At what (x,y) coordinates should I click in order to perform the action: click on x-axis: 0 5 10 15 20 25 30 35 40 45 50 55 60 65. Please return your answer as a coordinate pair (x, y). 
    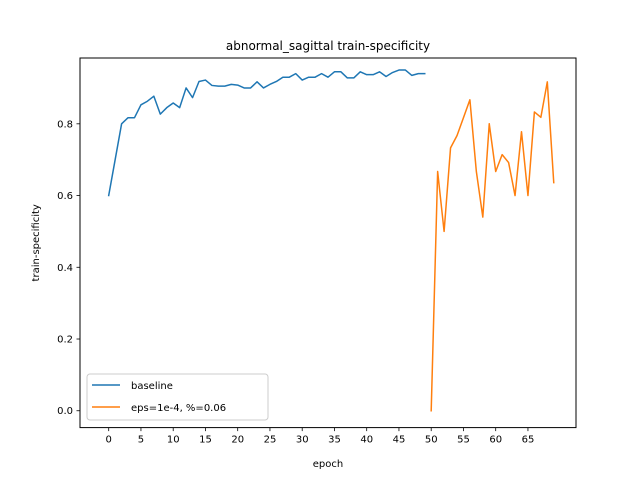
    Looking at the image, I should click on (320, 436).